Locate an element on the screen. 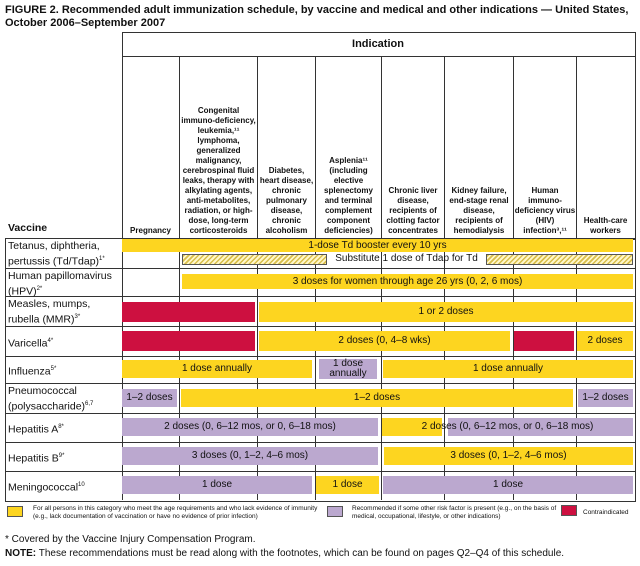  influenza-bar-1: 1 dose annually is located at coordinates (217, 369).